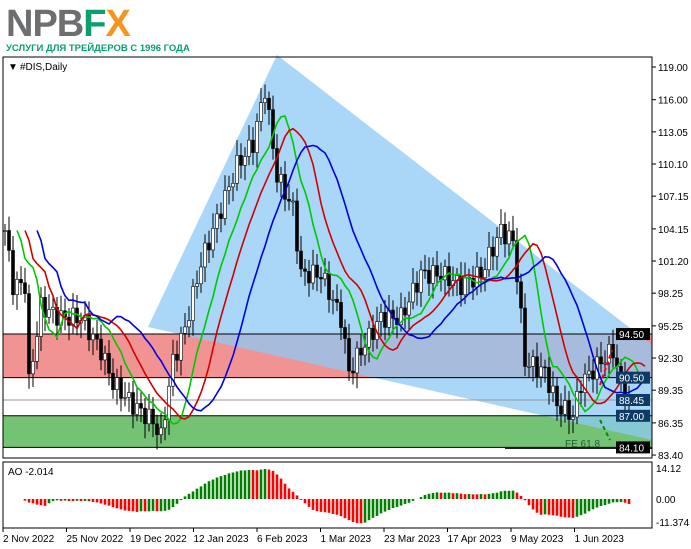 Image resolution: width=691 pixels, height=549 pixels. Describe the element at coordinates (670, 424) in the screenshot. I see `y-tick-label: 86.35` at that location.